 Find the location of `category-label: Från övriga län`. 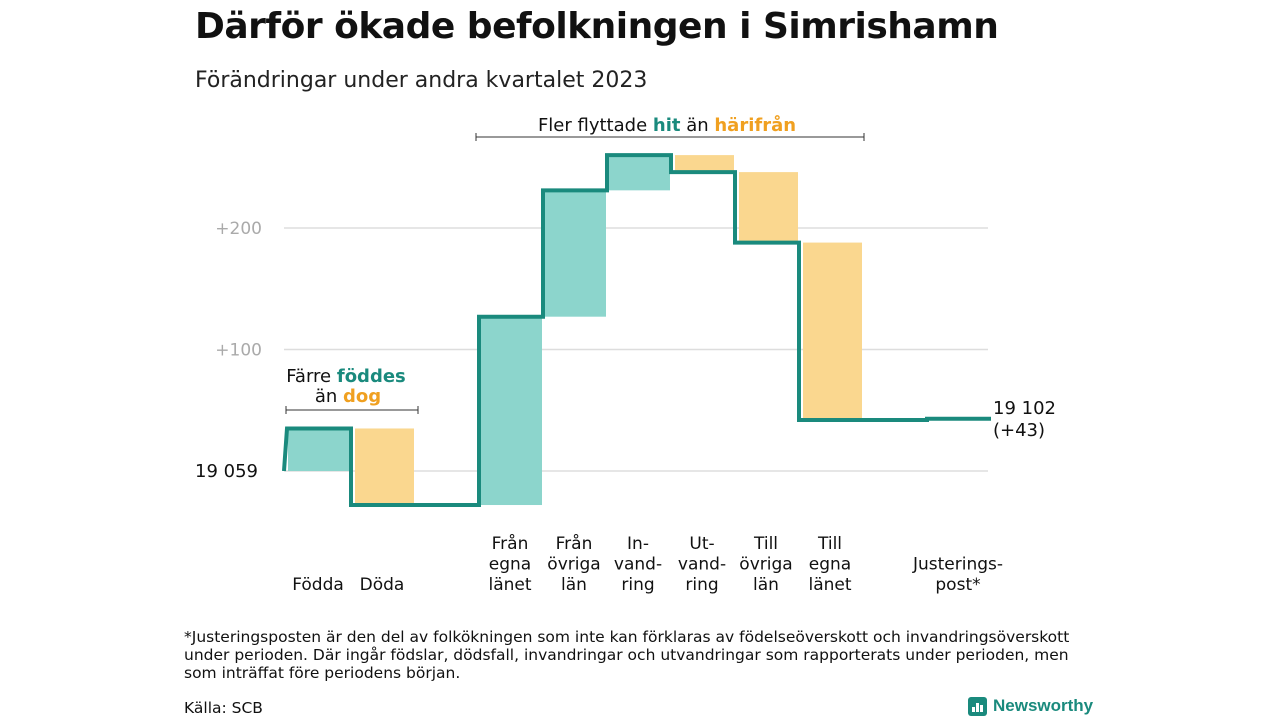

category-label: Från övriga län is located at coordinates (573, 564).